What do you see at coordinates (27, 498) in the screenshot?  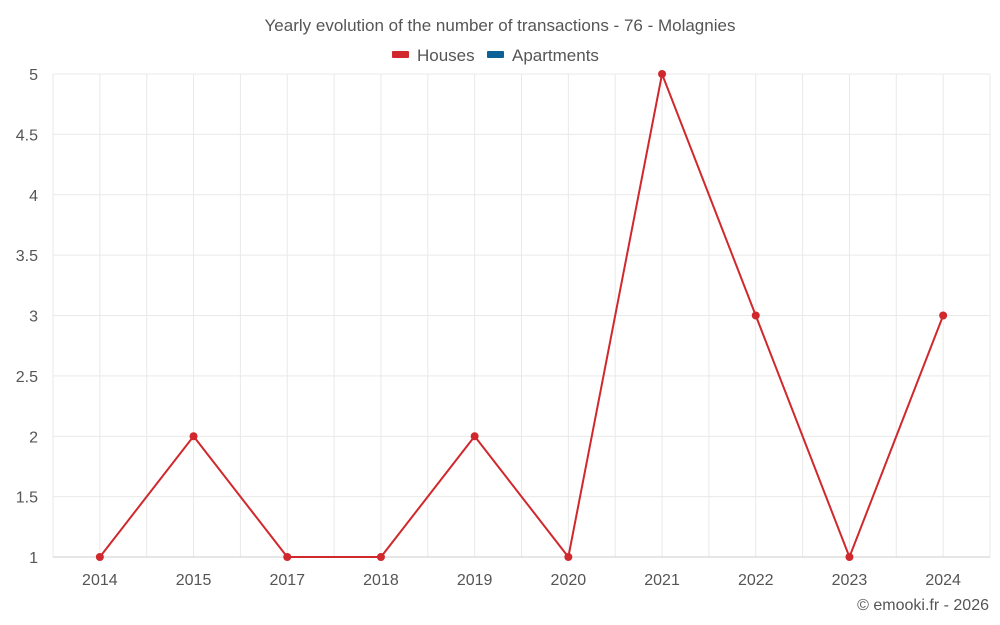 I see `y-tick-label: 1.5` at bounding box center [27, 498].